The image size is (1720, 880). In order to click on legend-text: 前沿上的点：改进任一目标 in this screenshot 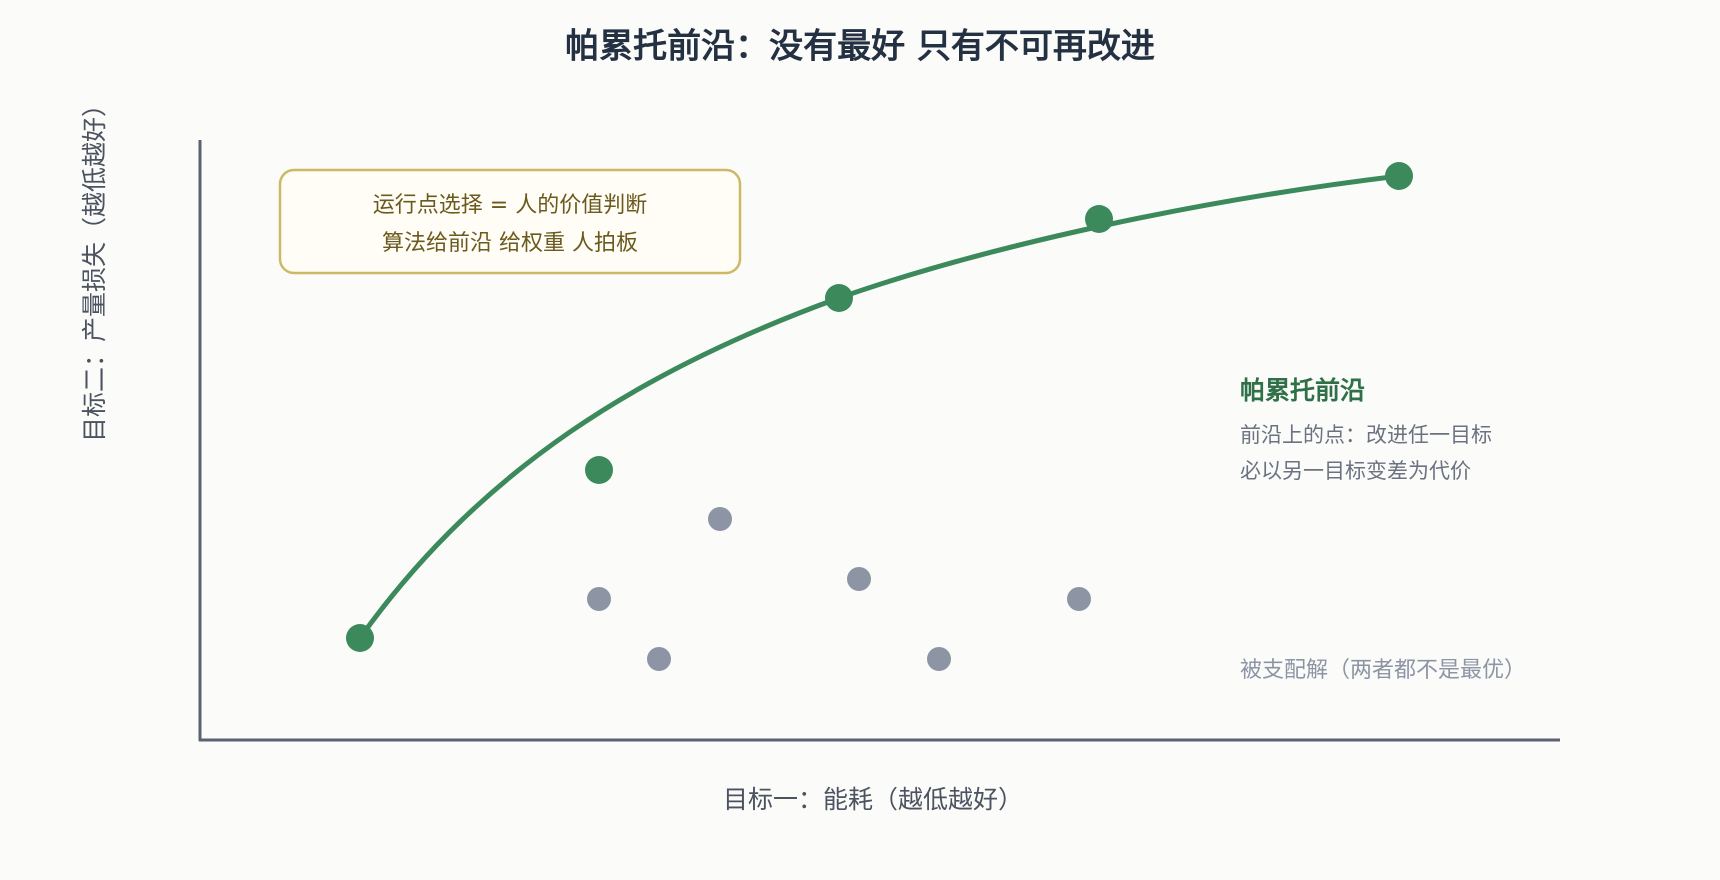, I will do `click(1366, 435)`.